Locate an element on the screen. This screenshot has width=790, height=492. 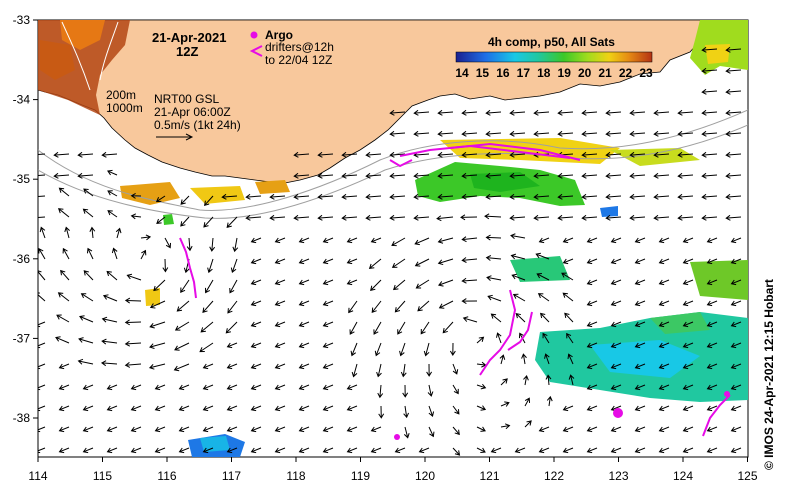
x-tick-label: 123 is located at coordinates (618, 476).